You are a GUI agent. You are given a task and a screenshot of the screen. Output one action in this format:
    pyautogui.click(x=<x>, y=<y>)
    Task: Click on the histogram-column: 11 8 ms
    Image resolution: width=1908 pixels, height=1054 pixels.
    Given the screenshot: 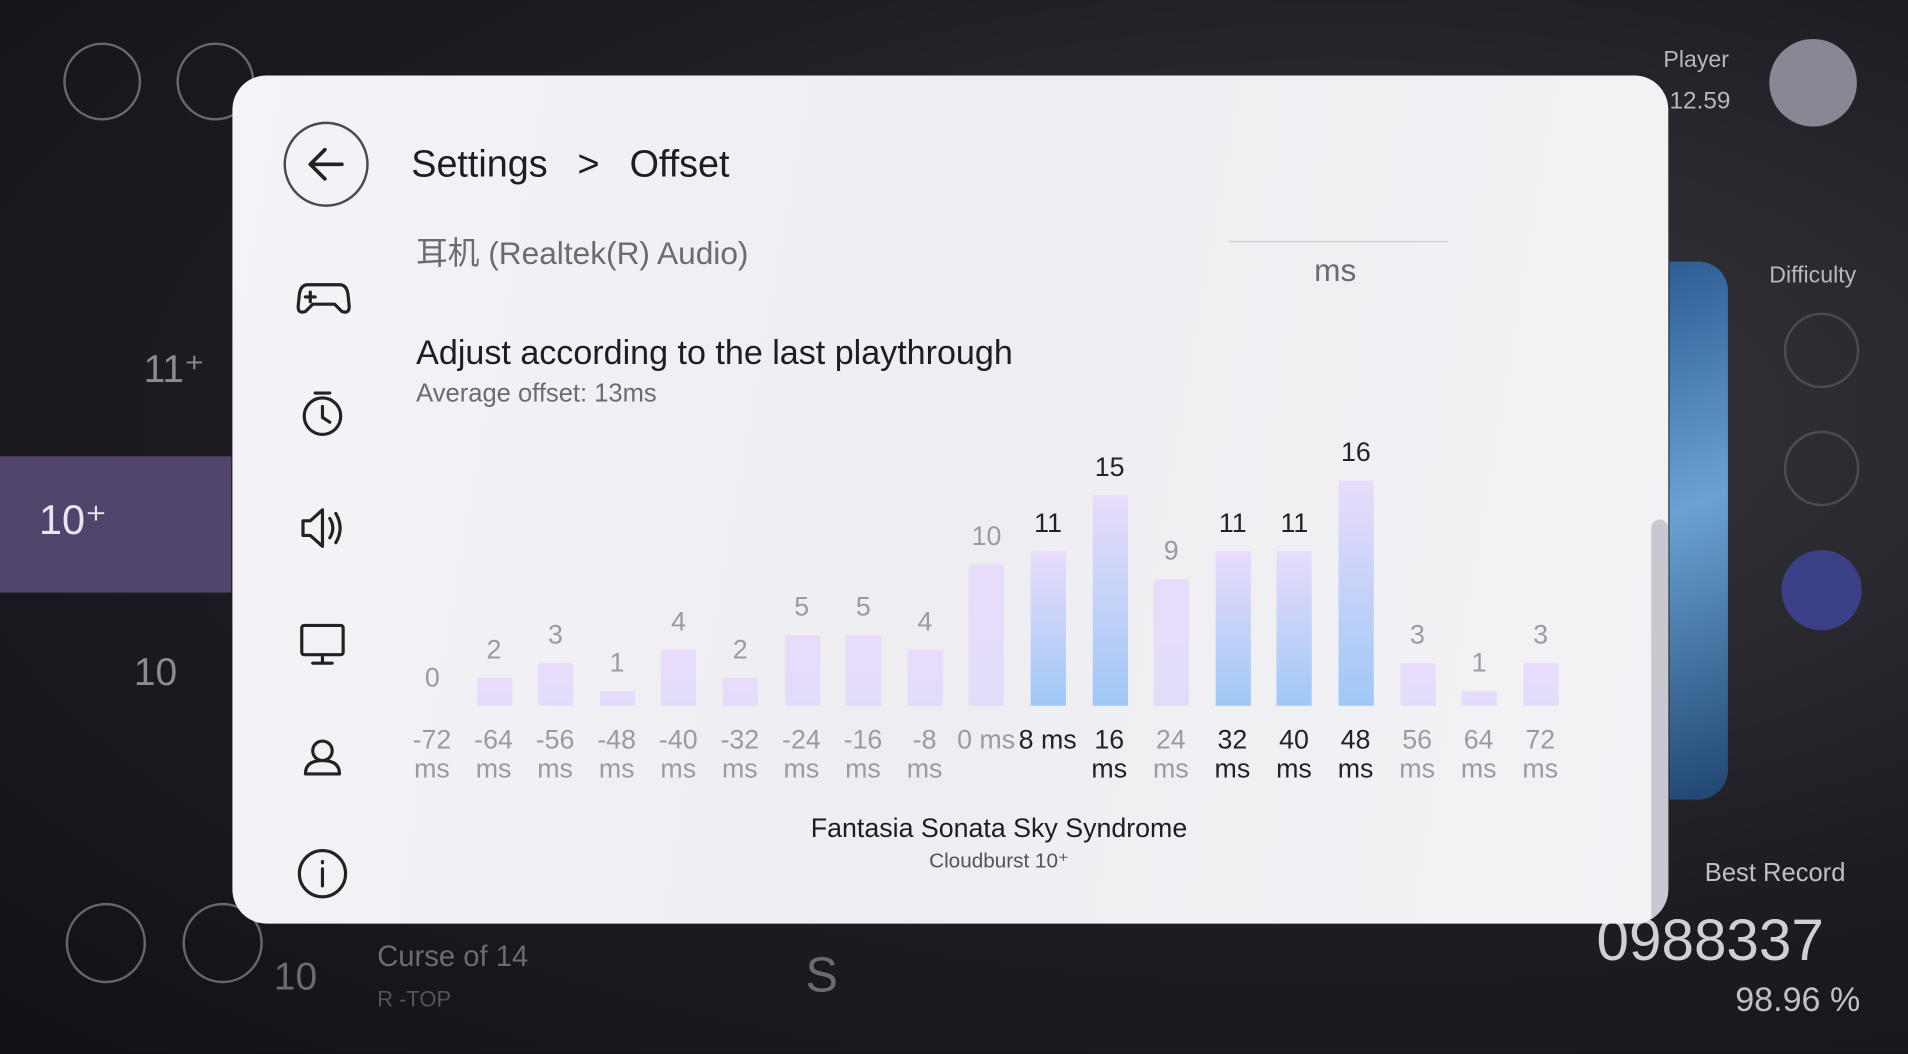 What is the action you would take?
    pyautogui.click(x=1048, y=602)
    